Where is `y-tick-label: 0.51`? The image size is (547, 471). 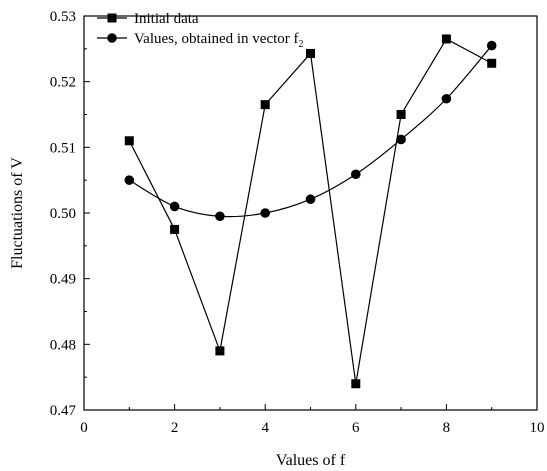 y-tick-label: 0.51 is located at coordinates (63, 148).